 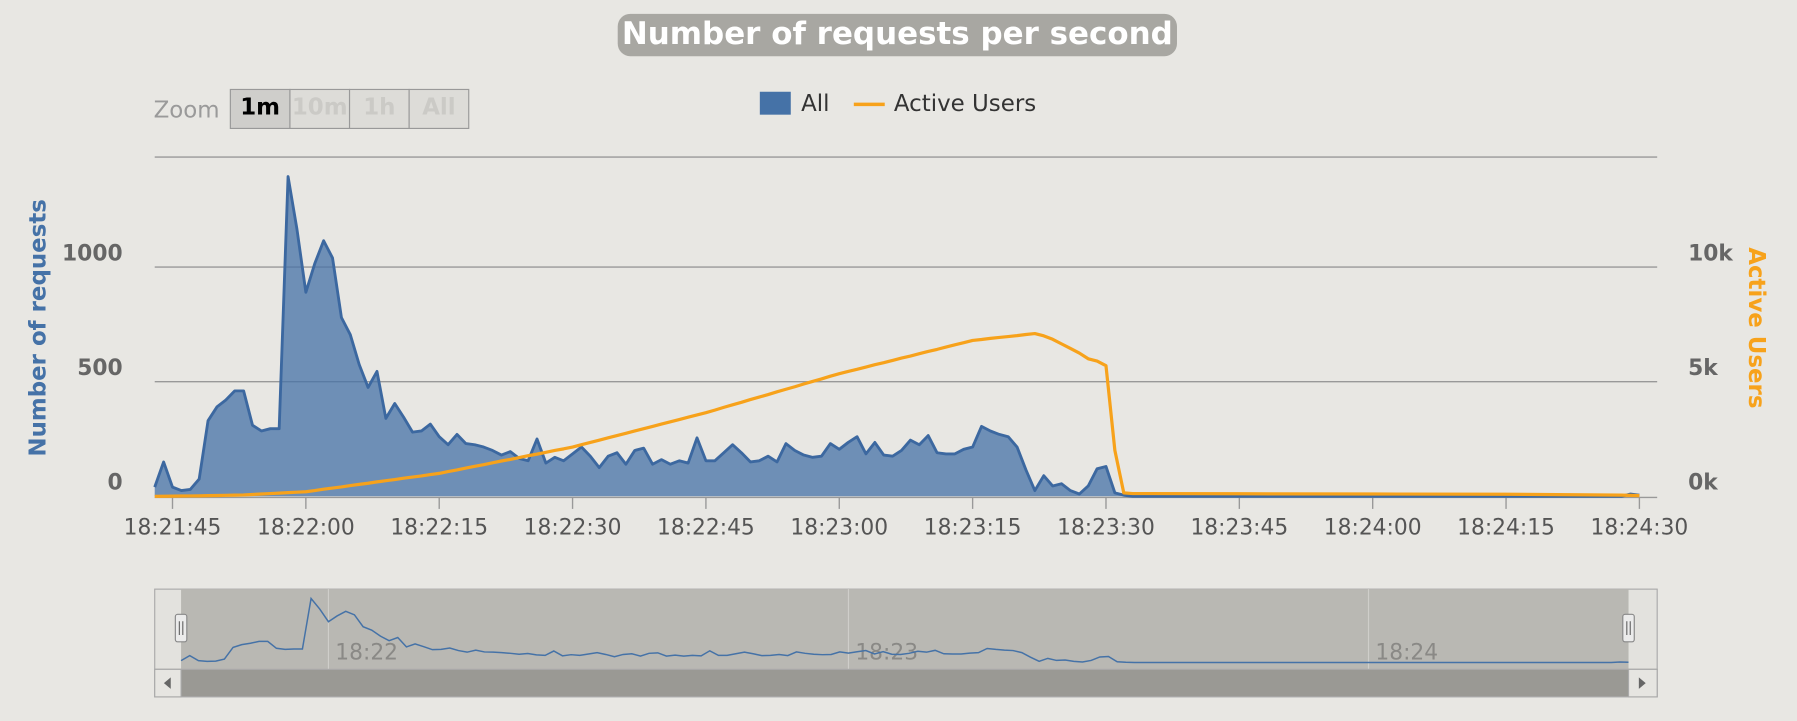 I want to click on y2-tick-label: 0k, so click(x=1703, y=483).